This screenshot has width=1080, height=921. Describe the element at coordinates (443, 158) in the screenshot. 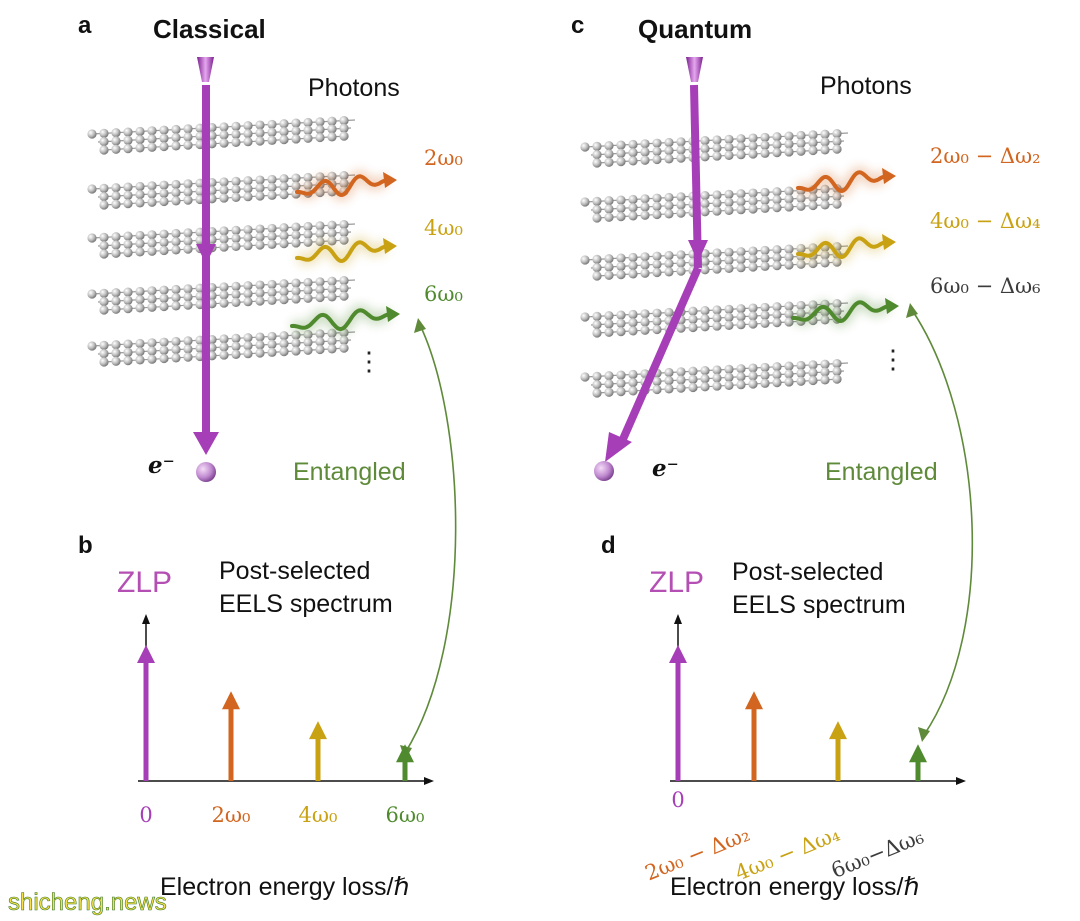

I see `photon-label-a-1: 2ω₀` at that location.